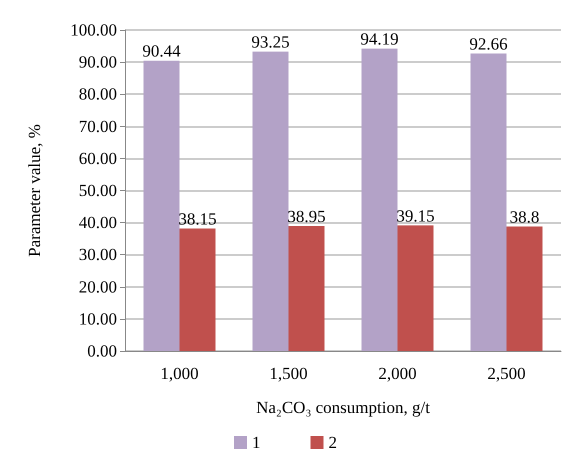 The height and width of the screenshot is (456, 571). What do you see at coordinates (415, 216) in the screenshot?
I see `data-label: 39.15` at bounding box center [415, 216].